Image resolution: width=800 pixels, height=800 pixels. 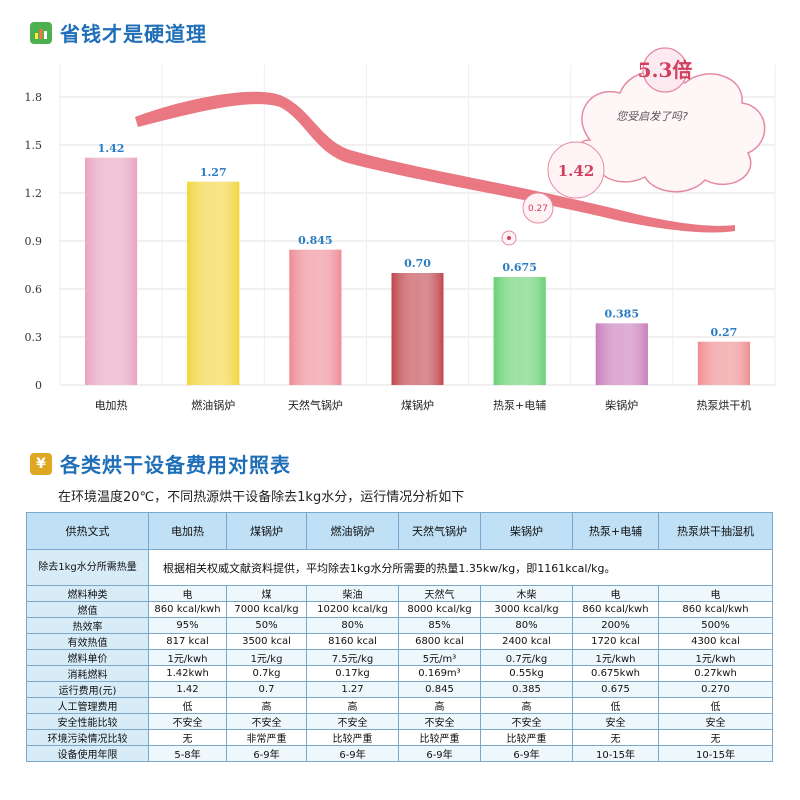 I want to click on table-row: 热效率 95% 50% 80% 85% 80% 200% 500%, so click(x=399, y=625).